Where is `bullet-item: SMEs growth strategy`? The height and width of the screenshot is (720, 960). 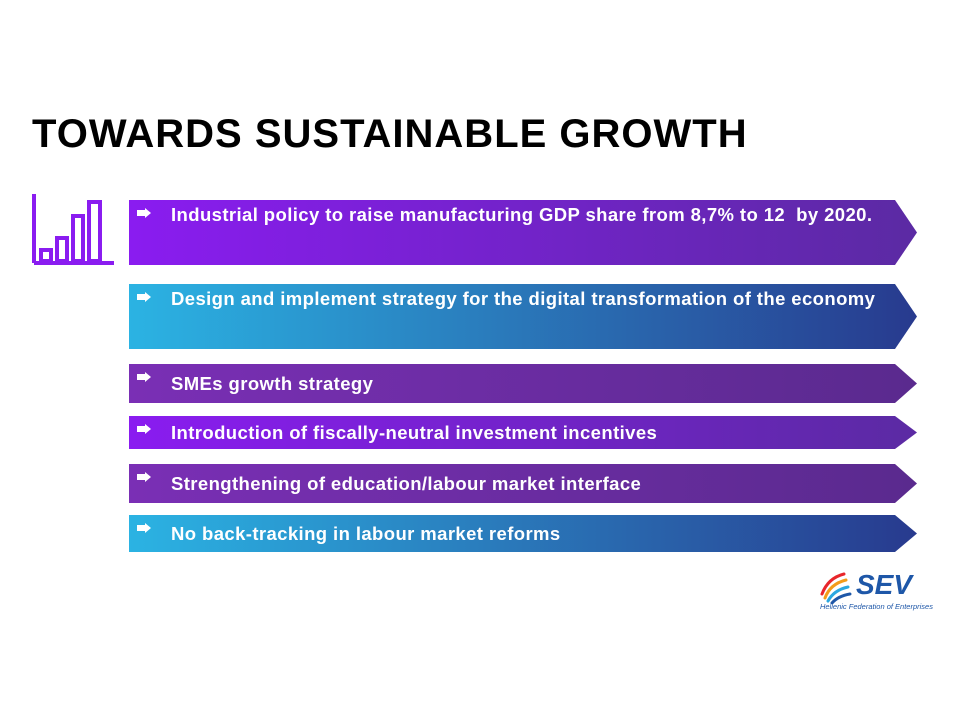
bullet-item: SMEs growth strategy is located at coordinates (523, 383).